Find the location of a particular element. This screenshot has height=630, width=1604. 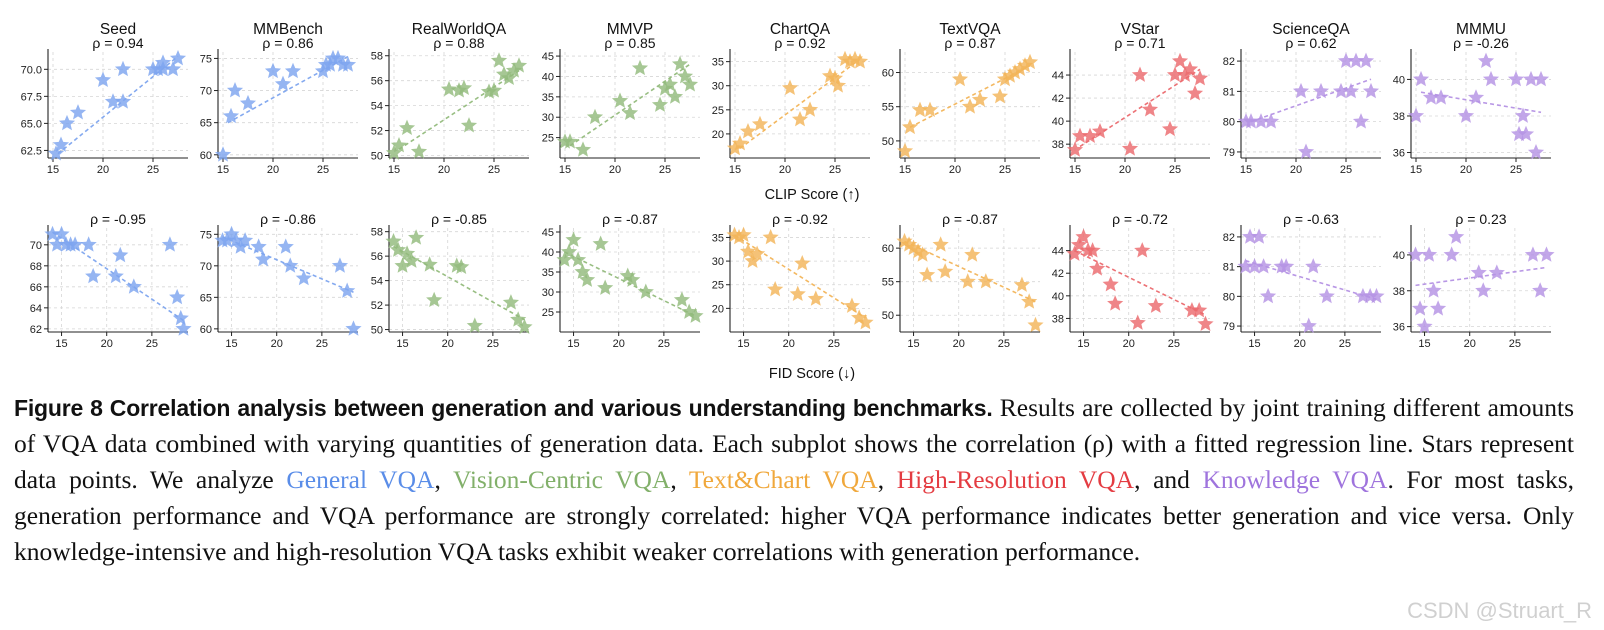

y-tick-label: 55 is located at coordinates (888, 108).